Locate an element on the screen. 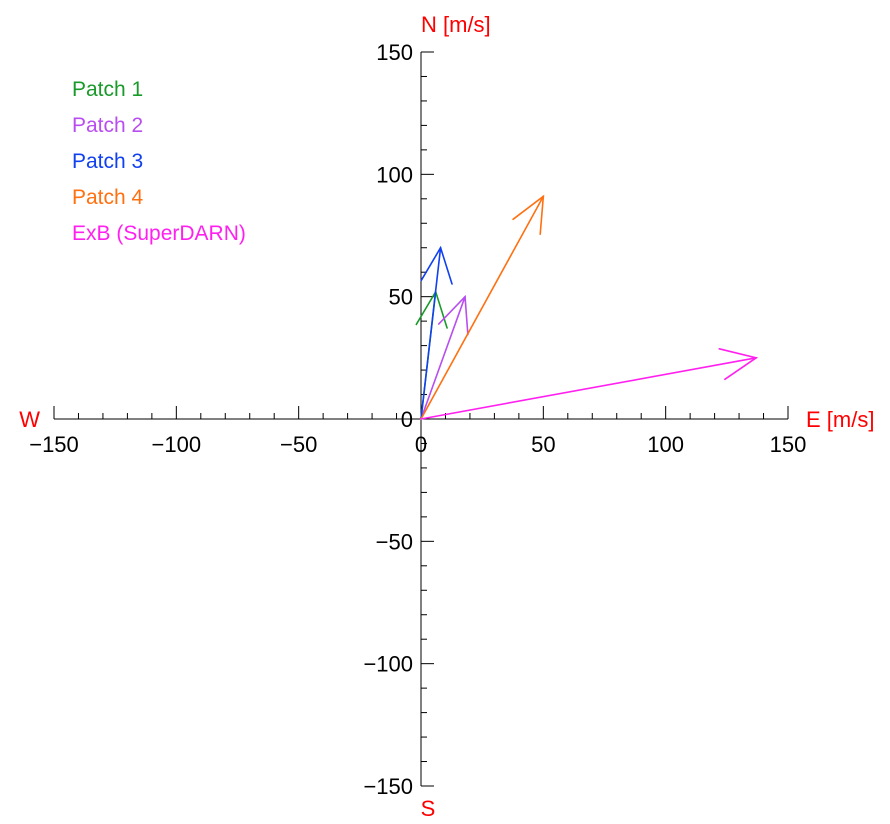  x-tick-label: 100 is located at coordinates (665, 444).